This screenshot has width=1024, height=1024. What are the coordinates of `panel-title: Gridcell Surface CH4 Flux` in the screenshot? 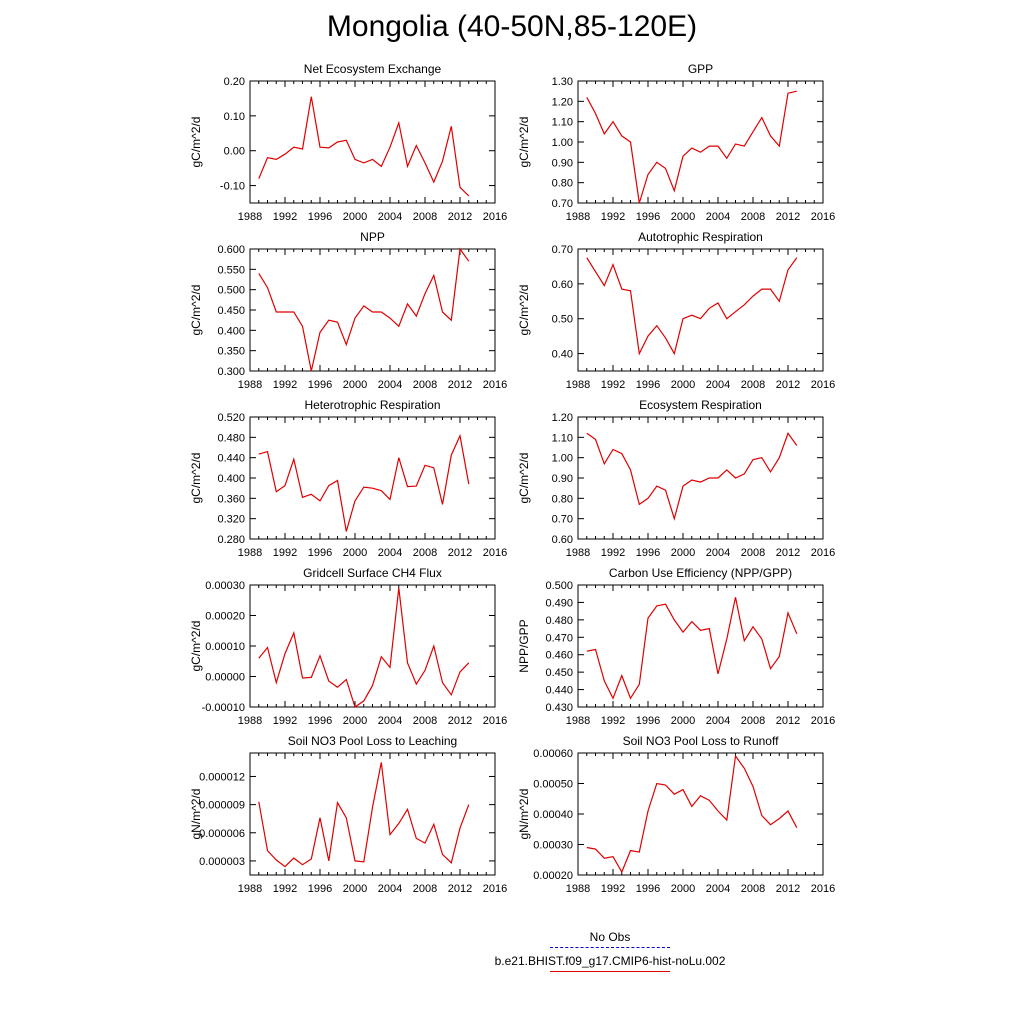 It's located at (372, 573).